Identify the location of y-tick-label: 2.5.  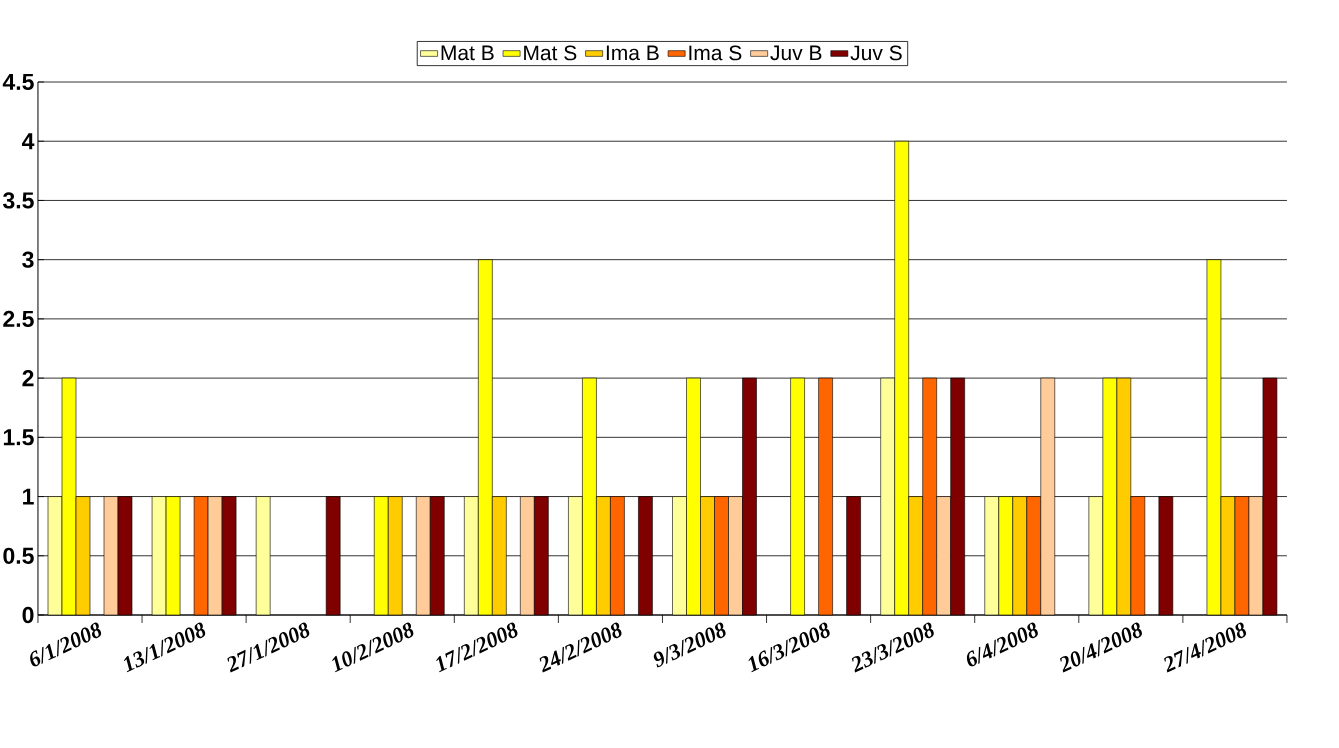
(18, 319).